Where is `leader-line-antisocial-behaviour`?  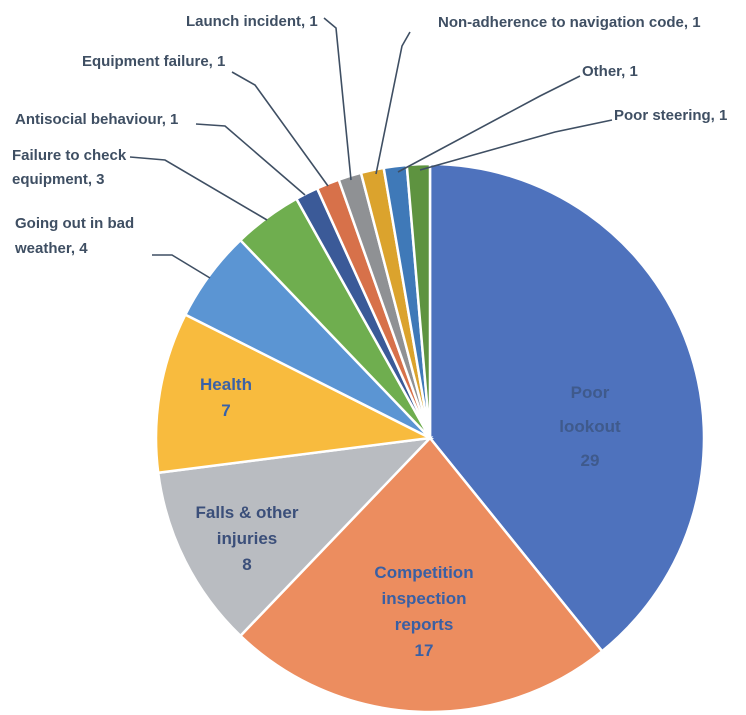
leader-line-antisocial-behaviour is located at coordinates (250, 159).